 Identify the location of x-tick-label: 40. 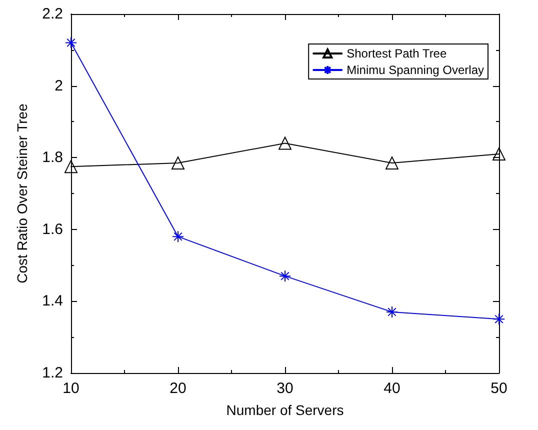
(392, 388).